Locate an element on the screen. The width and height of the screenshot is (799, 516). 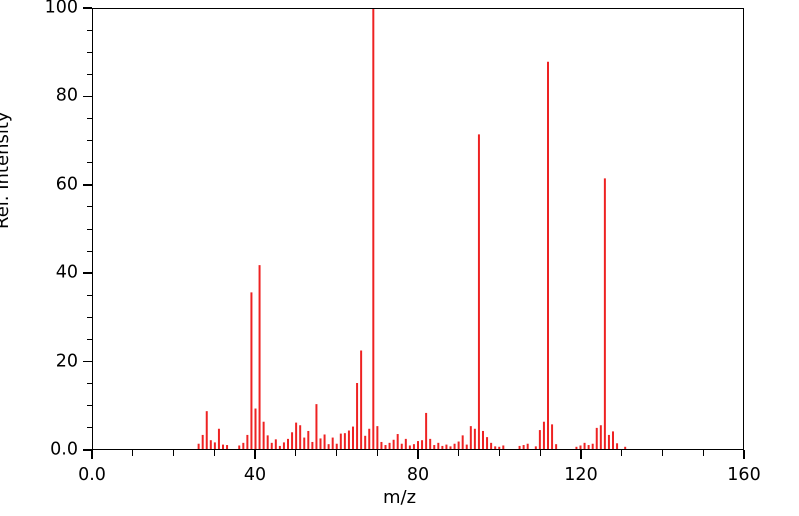
x-tick-label: 120 is located at coordinates (581, 475).